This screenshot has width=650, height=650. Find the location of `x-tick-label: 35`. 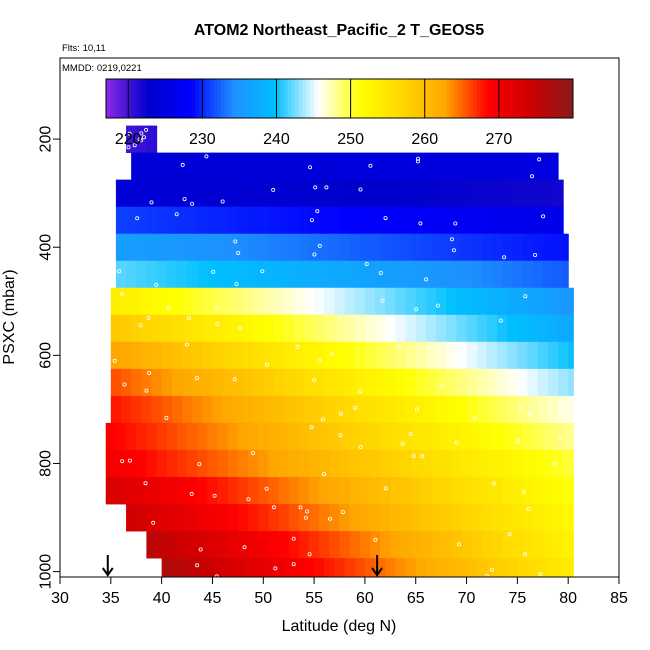

x-tick-label: 35 is located at coordinates (111, 598).